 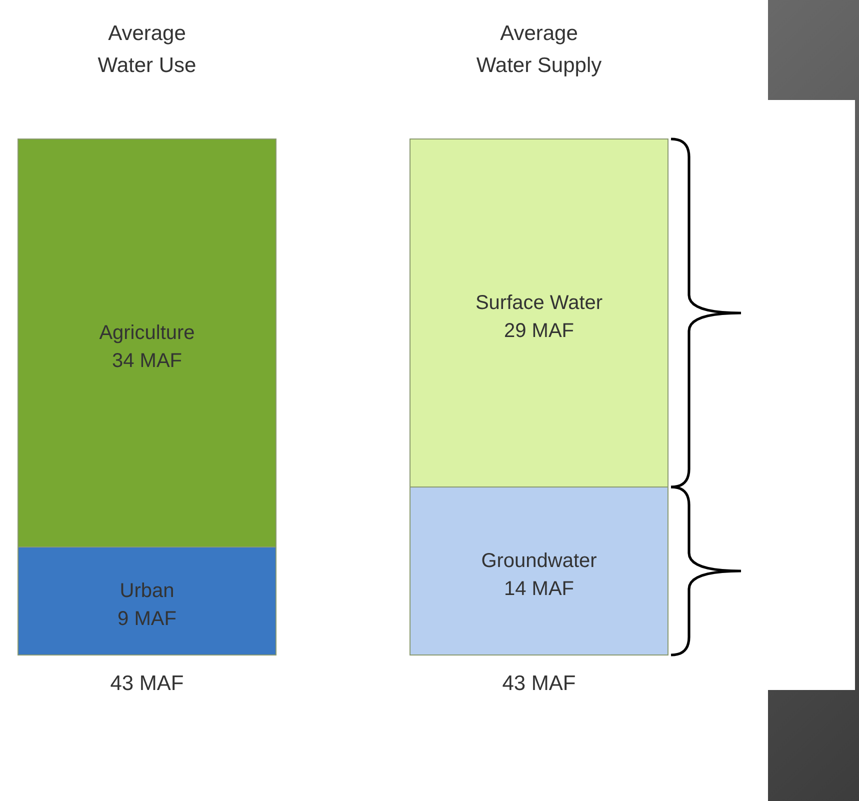 I want to click on x-tick-label: Average Water Supply, so click(x=539, y=49).